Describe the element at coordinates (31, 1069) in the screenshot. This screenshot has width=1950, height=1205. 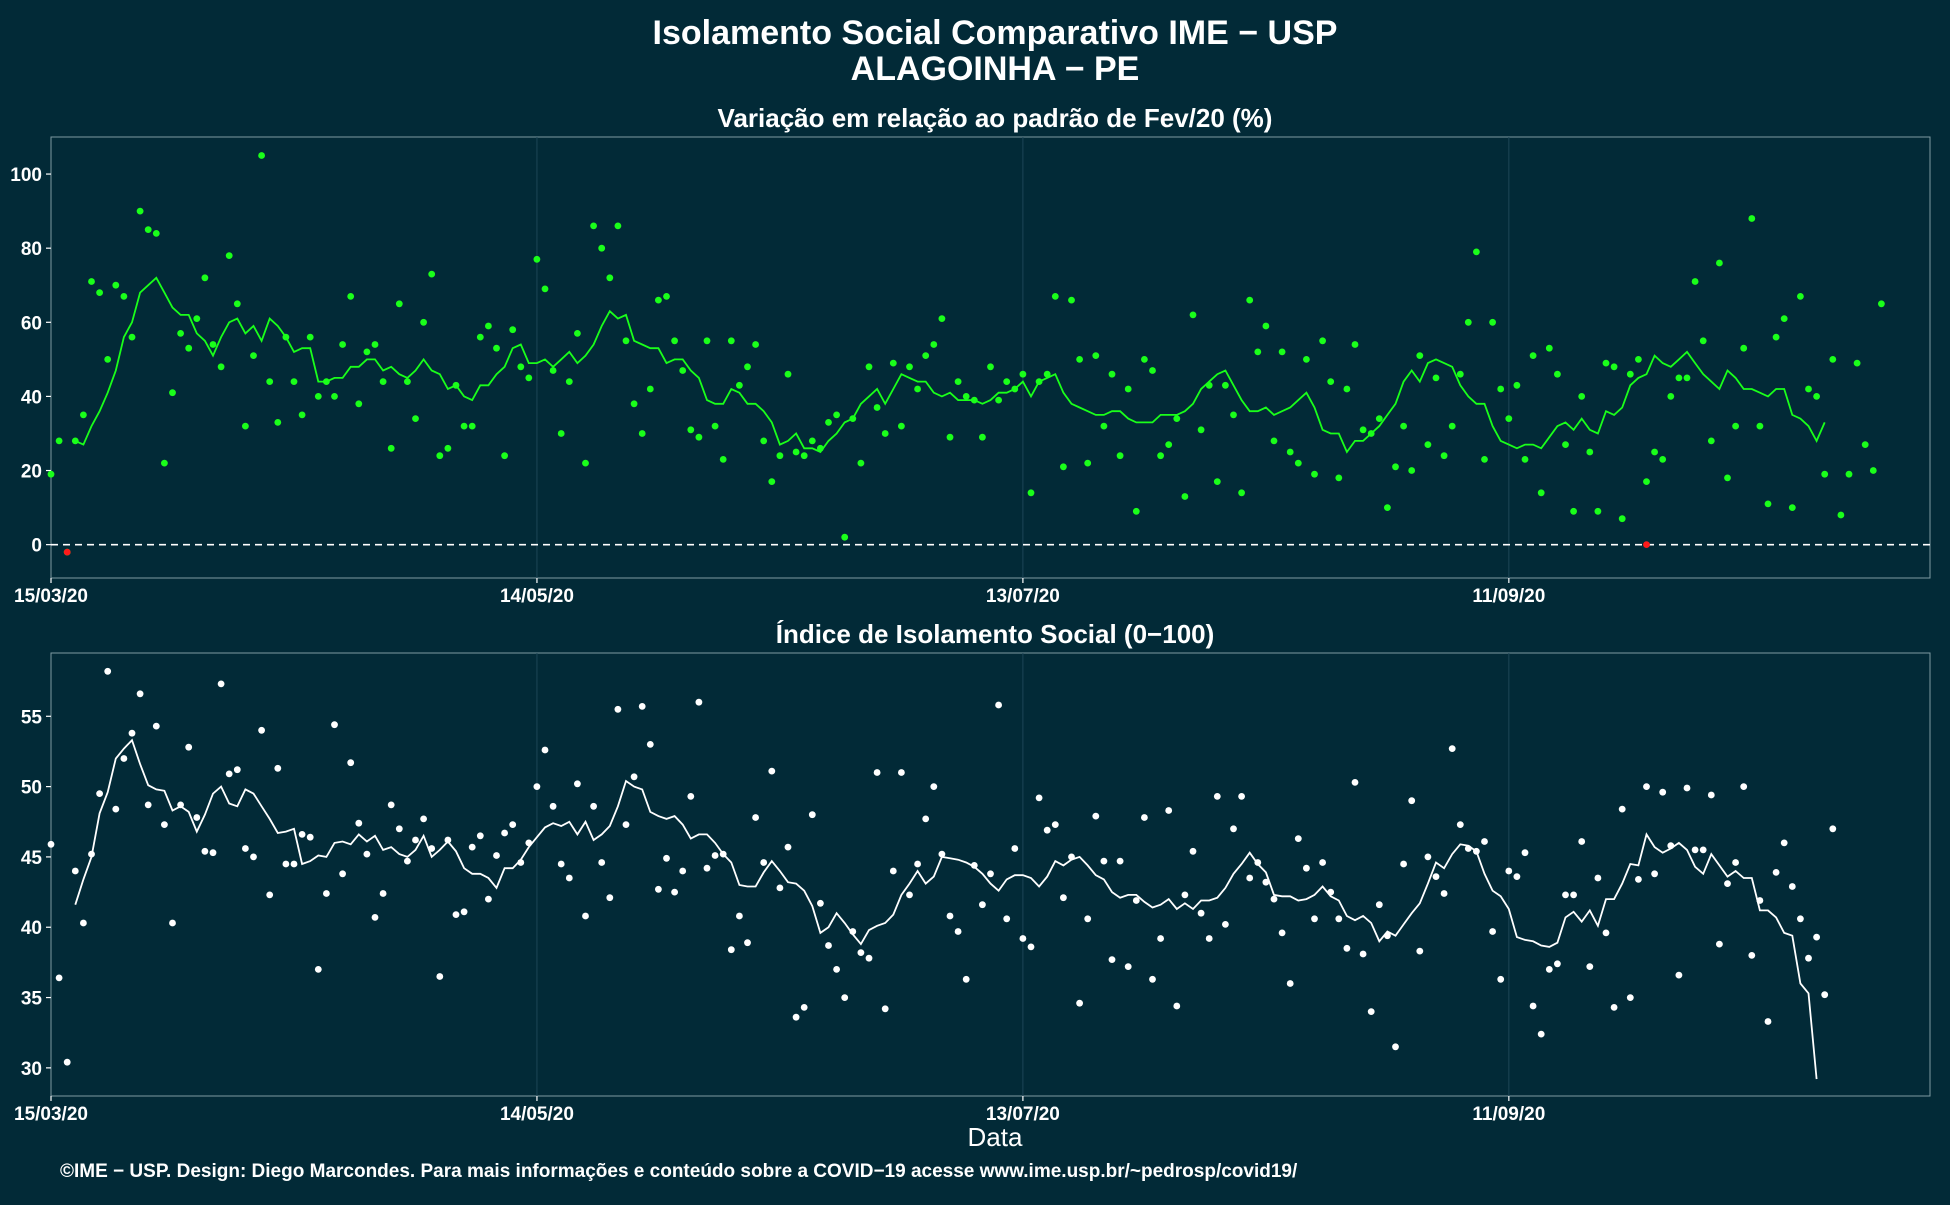
I see `y-tick-label: 30` at that location.